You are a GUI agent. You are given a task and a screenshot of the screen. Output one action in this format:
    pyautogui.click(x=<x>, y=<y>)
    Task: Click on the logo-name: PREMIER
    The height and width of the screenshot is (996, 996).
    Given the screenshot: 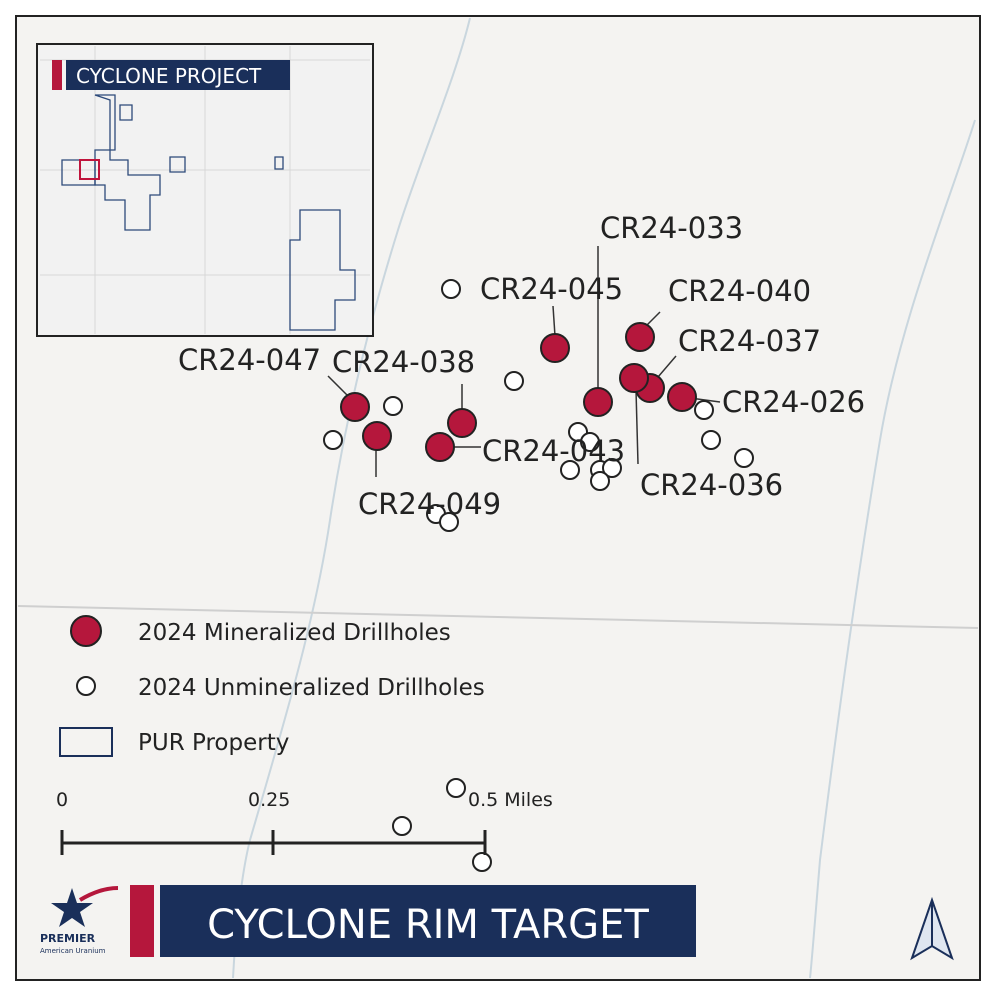 What is the action you would take?
    pyautogui.click(x=68, y=938)
    